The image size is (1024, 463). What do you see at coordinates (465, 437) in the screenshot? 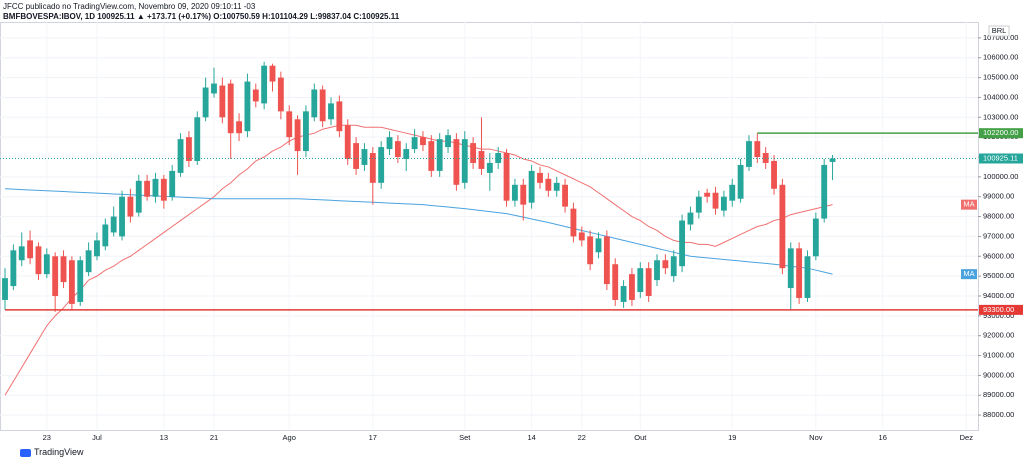
I see `x-tick-label: Set` at bounding box center [465, 437].